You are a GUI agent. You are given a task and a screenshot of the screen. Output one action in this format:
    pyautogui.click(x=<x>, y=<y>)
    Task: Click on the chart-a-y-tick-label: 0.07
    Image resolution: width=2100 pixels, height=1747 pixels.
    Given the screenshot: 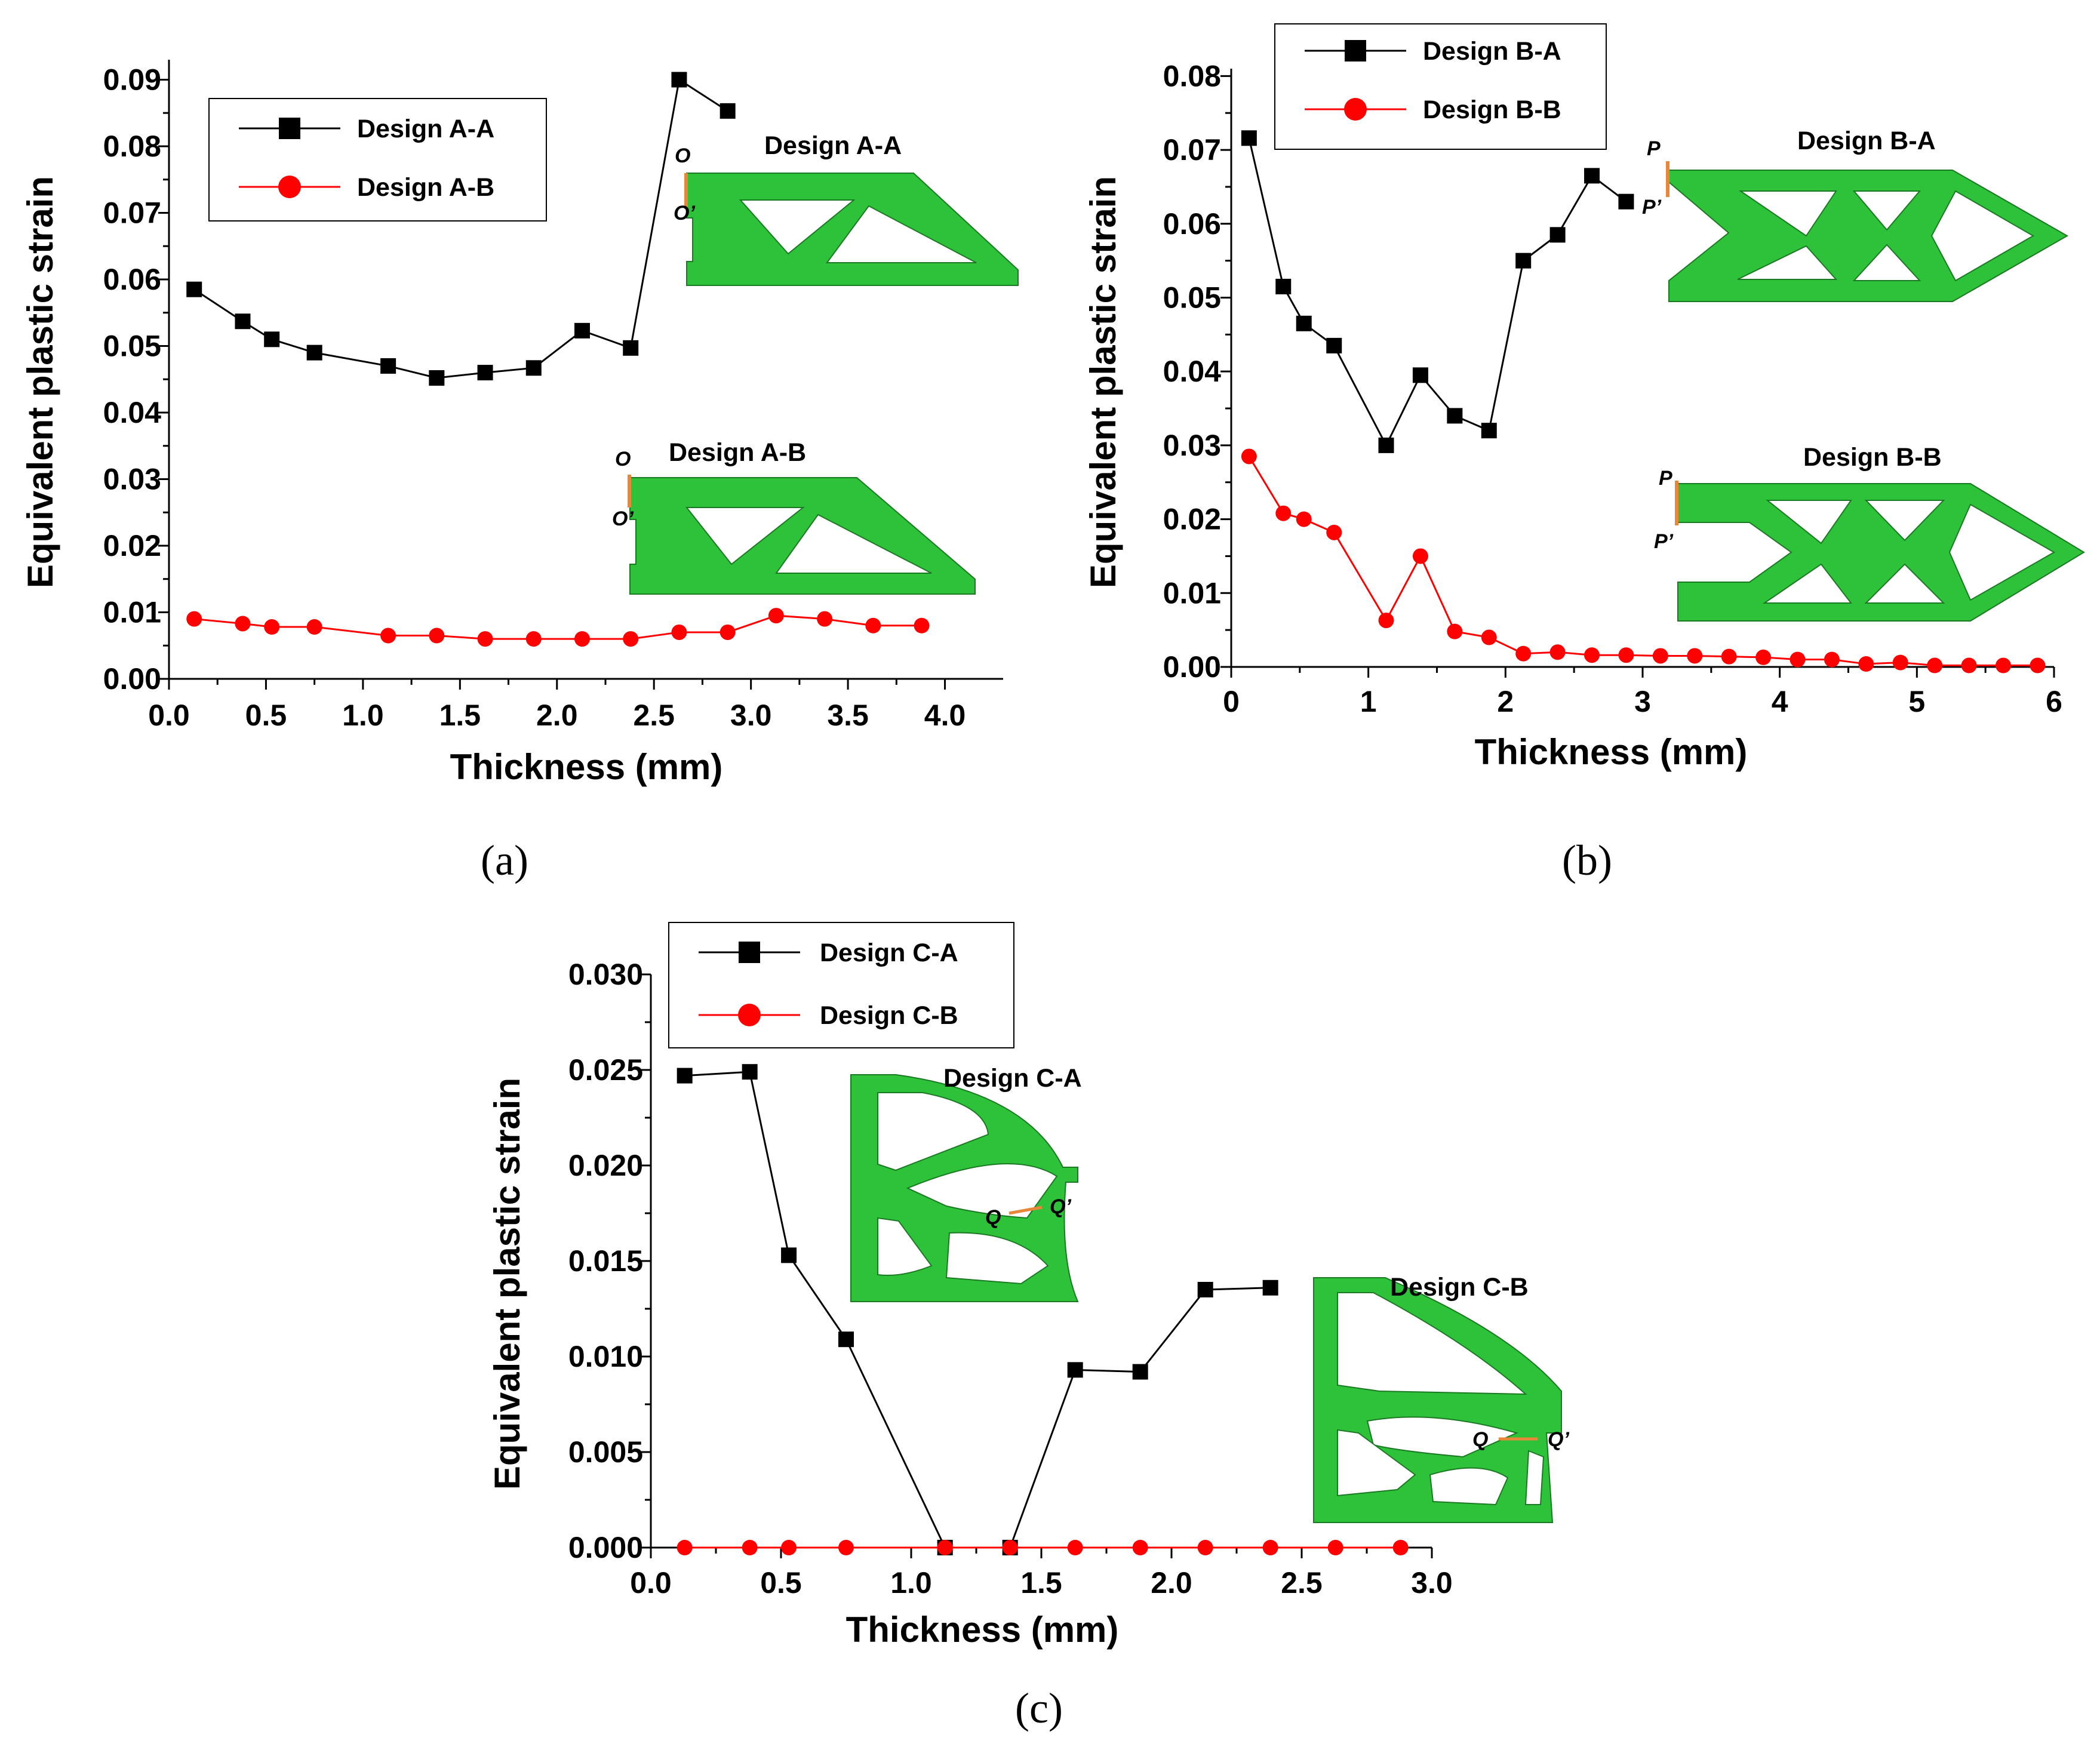 What is the action you would take?
    pyautogui.click(x=132, y=212)
    